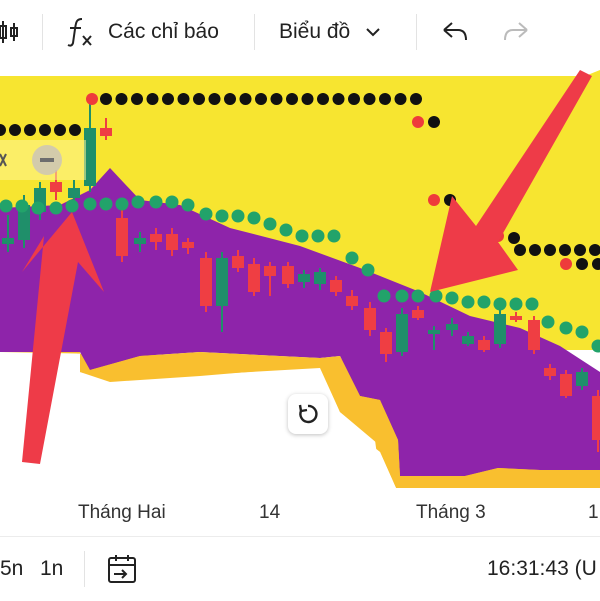 The image size is (600, 601). I want to click on indicators-button: Các chỉ báo, so click(142, 32).